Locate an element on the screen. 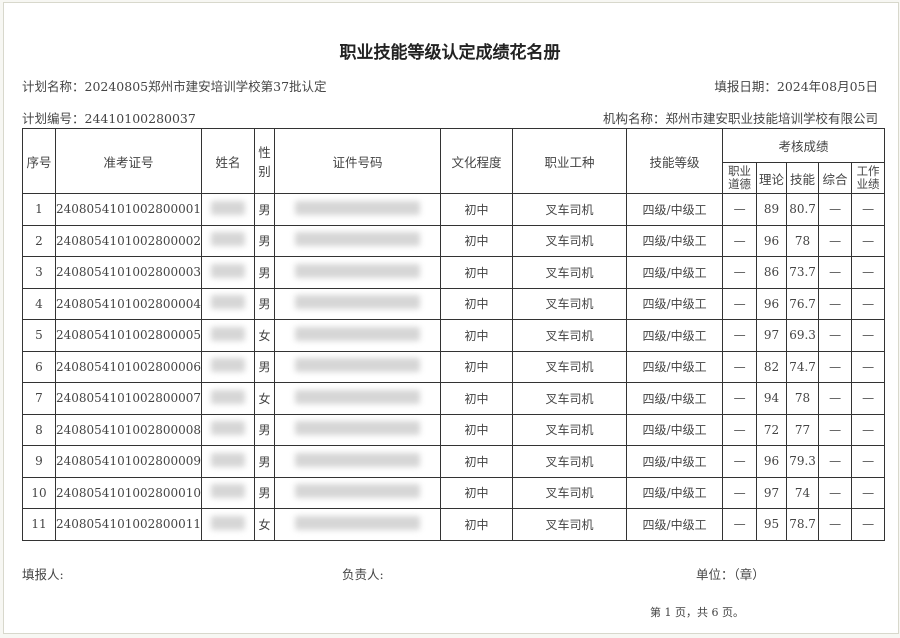  table-row: 7 2408054101002800007 女初中 叉车司机 四级/中级工 —94 78— — is located at coordinates (454, 398).